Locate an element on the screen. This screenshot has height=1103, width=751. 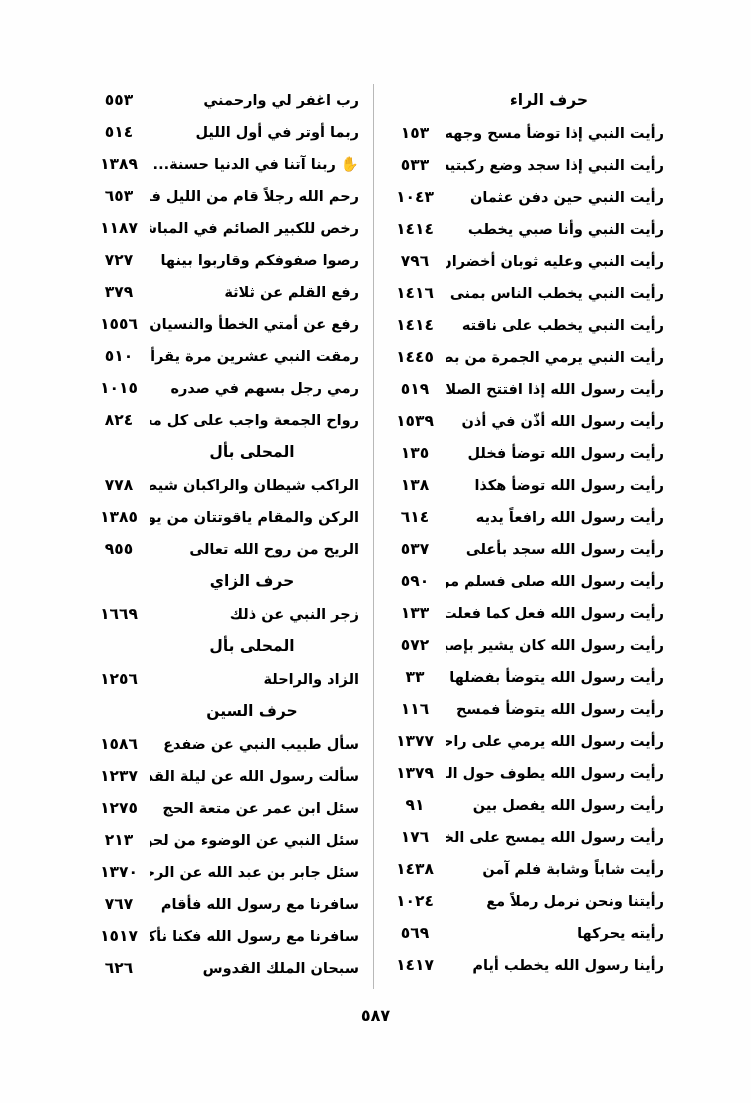
index-entry-title: سبحان الملك القدوس is located at coordinates (281, 969).